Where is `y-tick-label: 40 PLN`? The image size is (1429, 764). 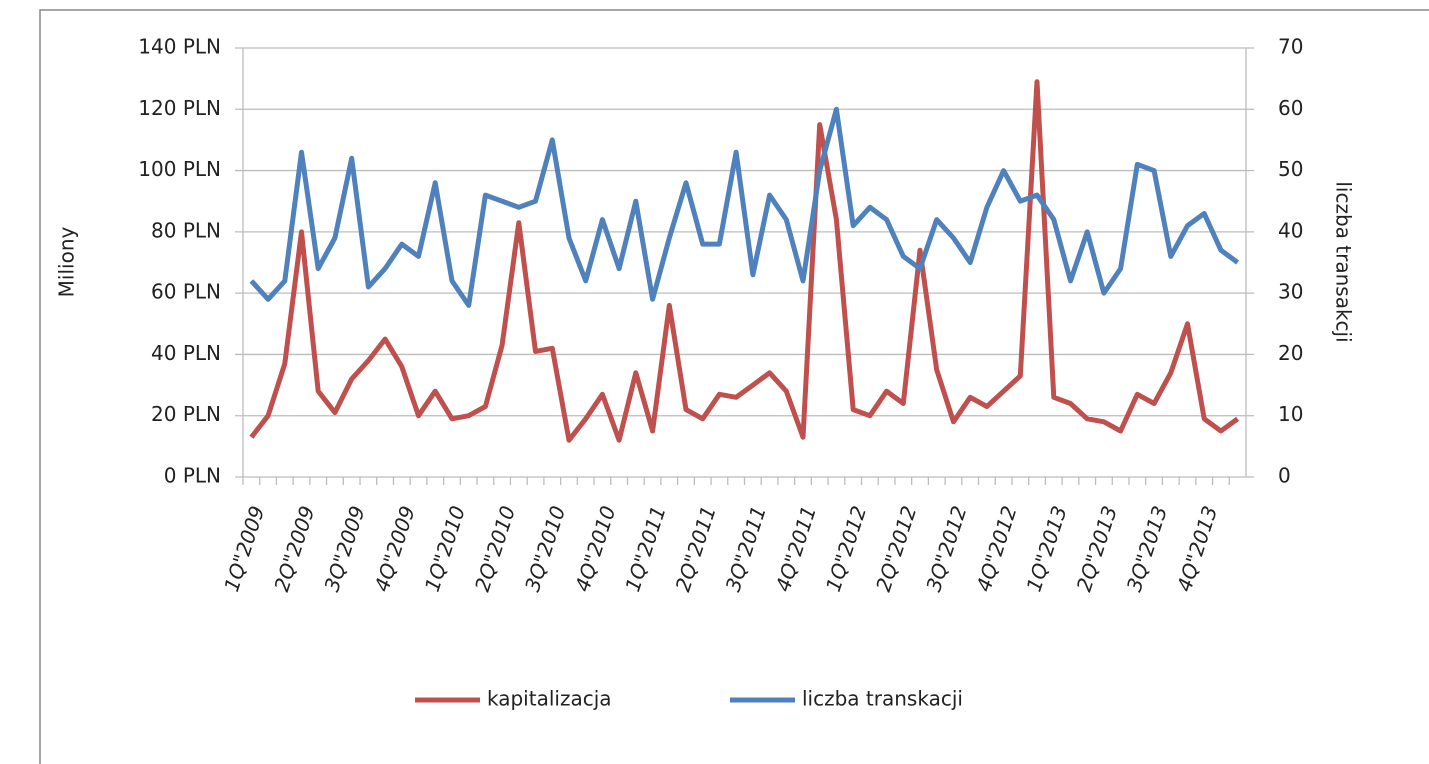 y-tick-label: 40 PLN is located at coordinates (186, 353).